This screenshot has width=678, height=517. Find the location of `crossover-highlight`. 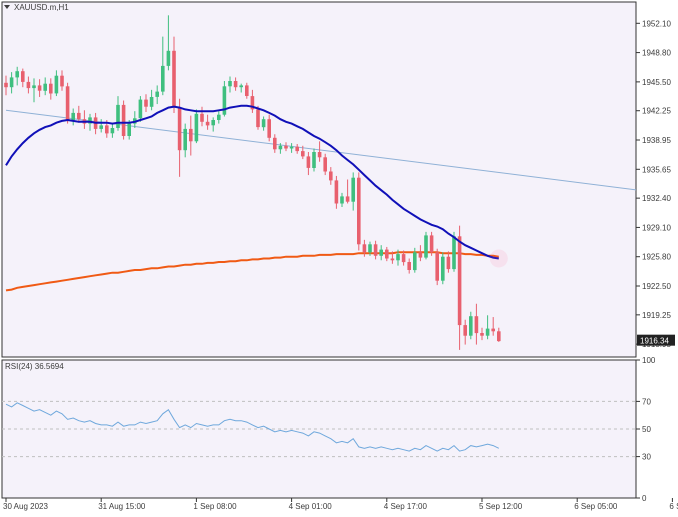

crossover-highlight is located at coordinates (498, 258).